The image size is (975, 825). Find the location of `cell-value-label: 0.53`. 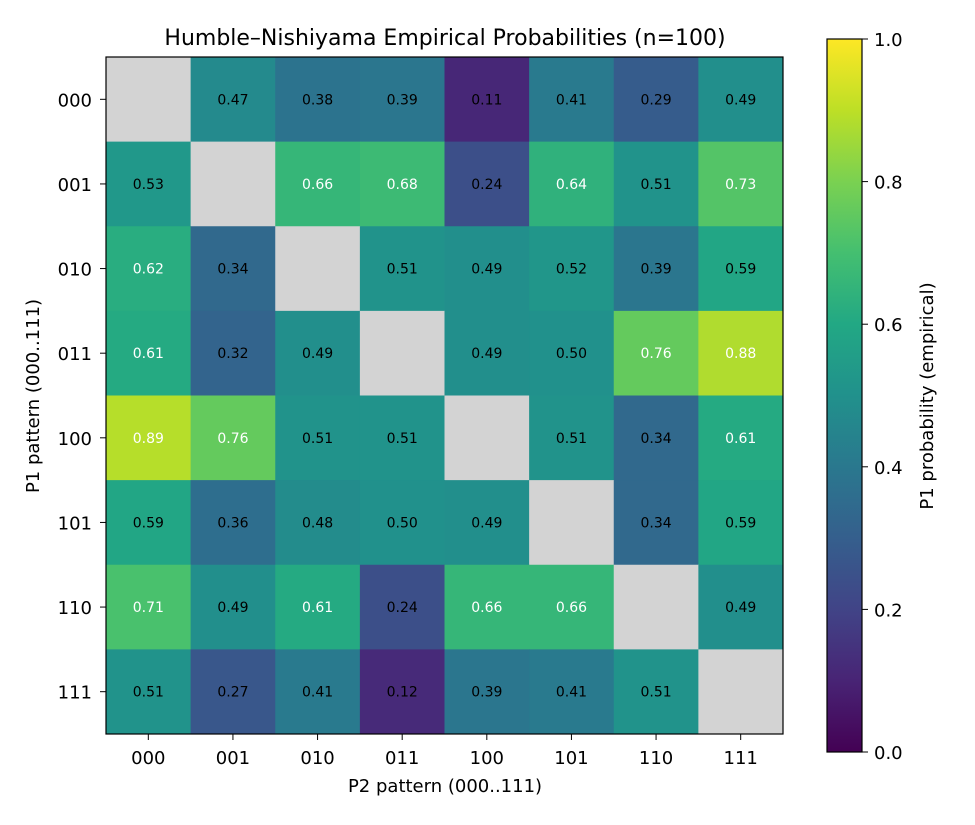

cell-value-label: 0.53 is located at coordinates (148, 185).